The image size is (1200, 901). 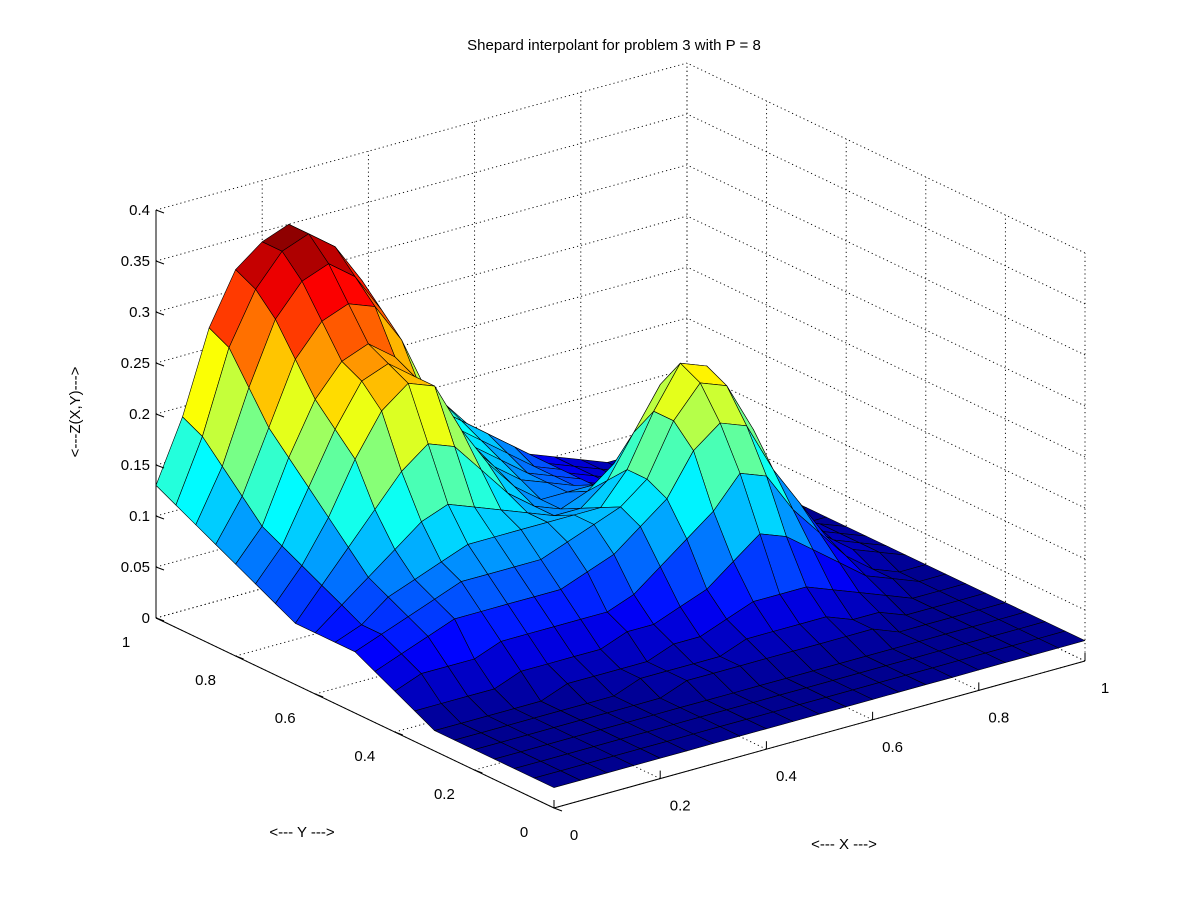 I want to click on z-tick-label: 0.05, so click(x=135, y=567).